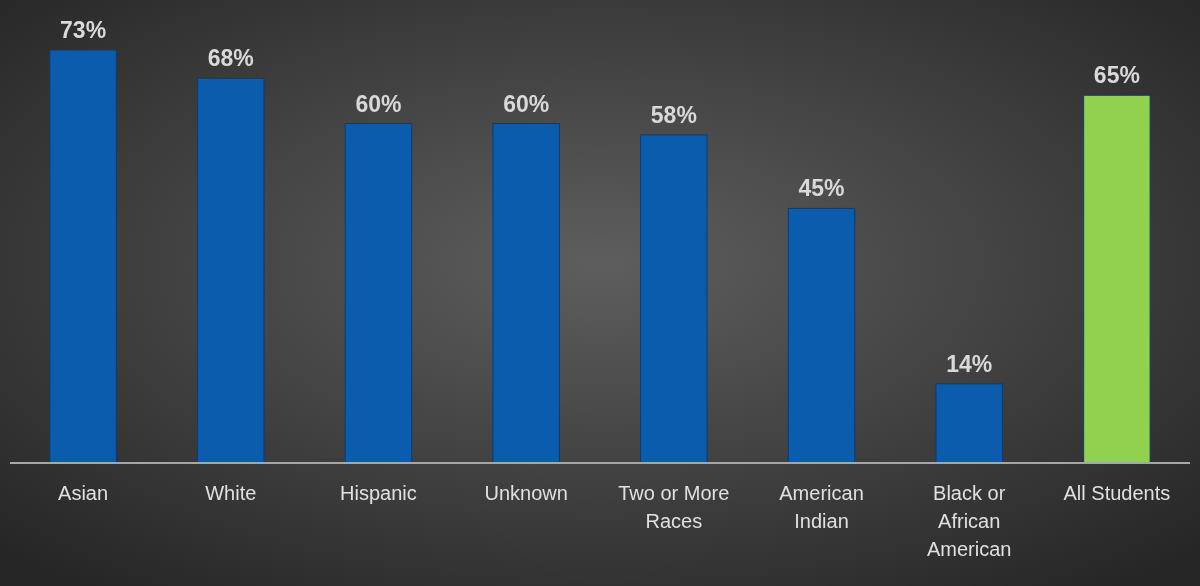  Describe the element at coordinates (674, 507) in the screenshot. I see `x-tick-label: Two or More Races` at that location.